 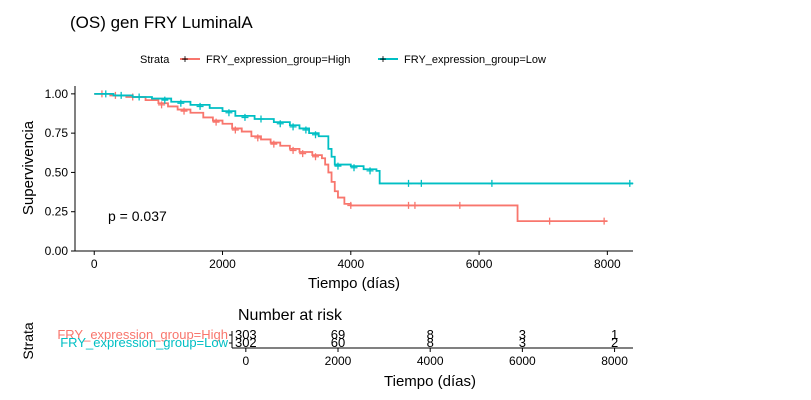 I want to click on risk-x-ticks: 0 2000 4000 6000 8000, so click(x=435, y=358).